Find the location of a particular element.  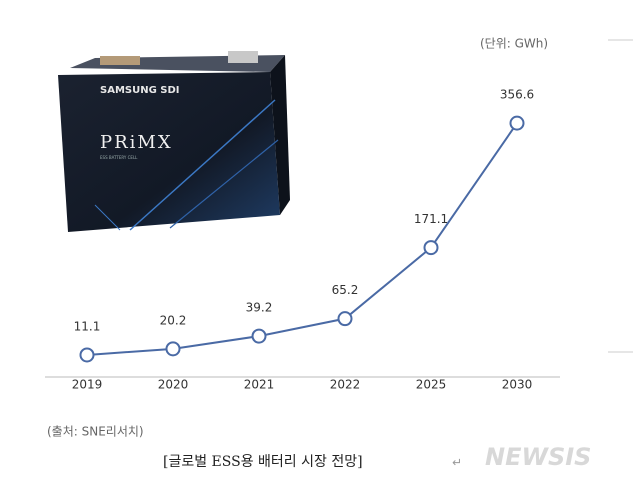

x-tick-label: 2022 is located at coordinates (345, 385).